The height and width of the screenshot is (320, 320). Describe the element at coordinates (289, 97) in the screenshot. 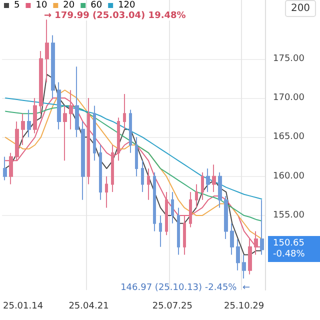

I see `y-tick-label: 170.00` at that location.